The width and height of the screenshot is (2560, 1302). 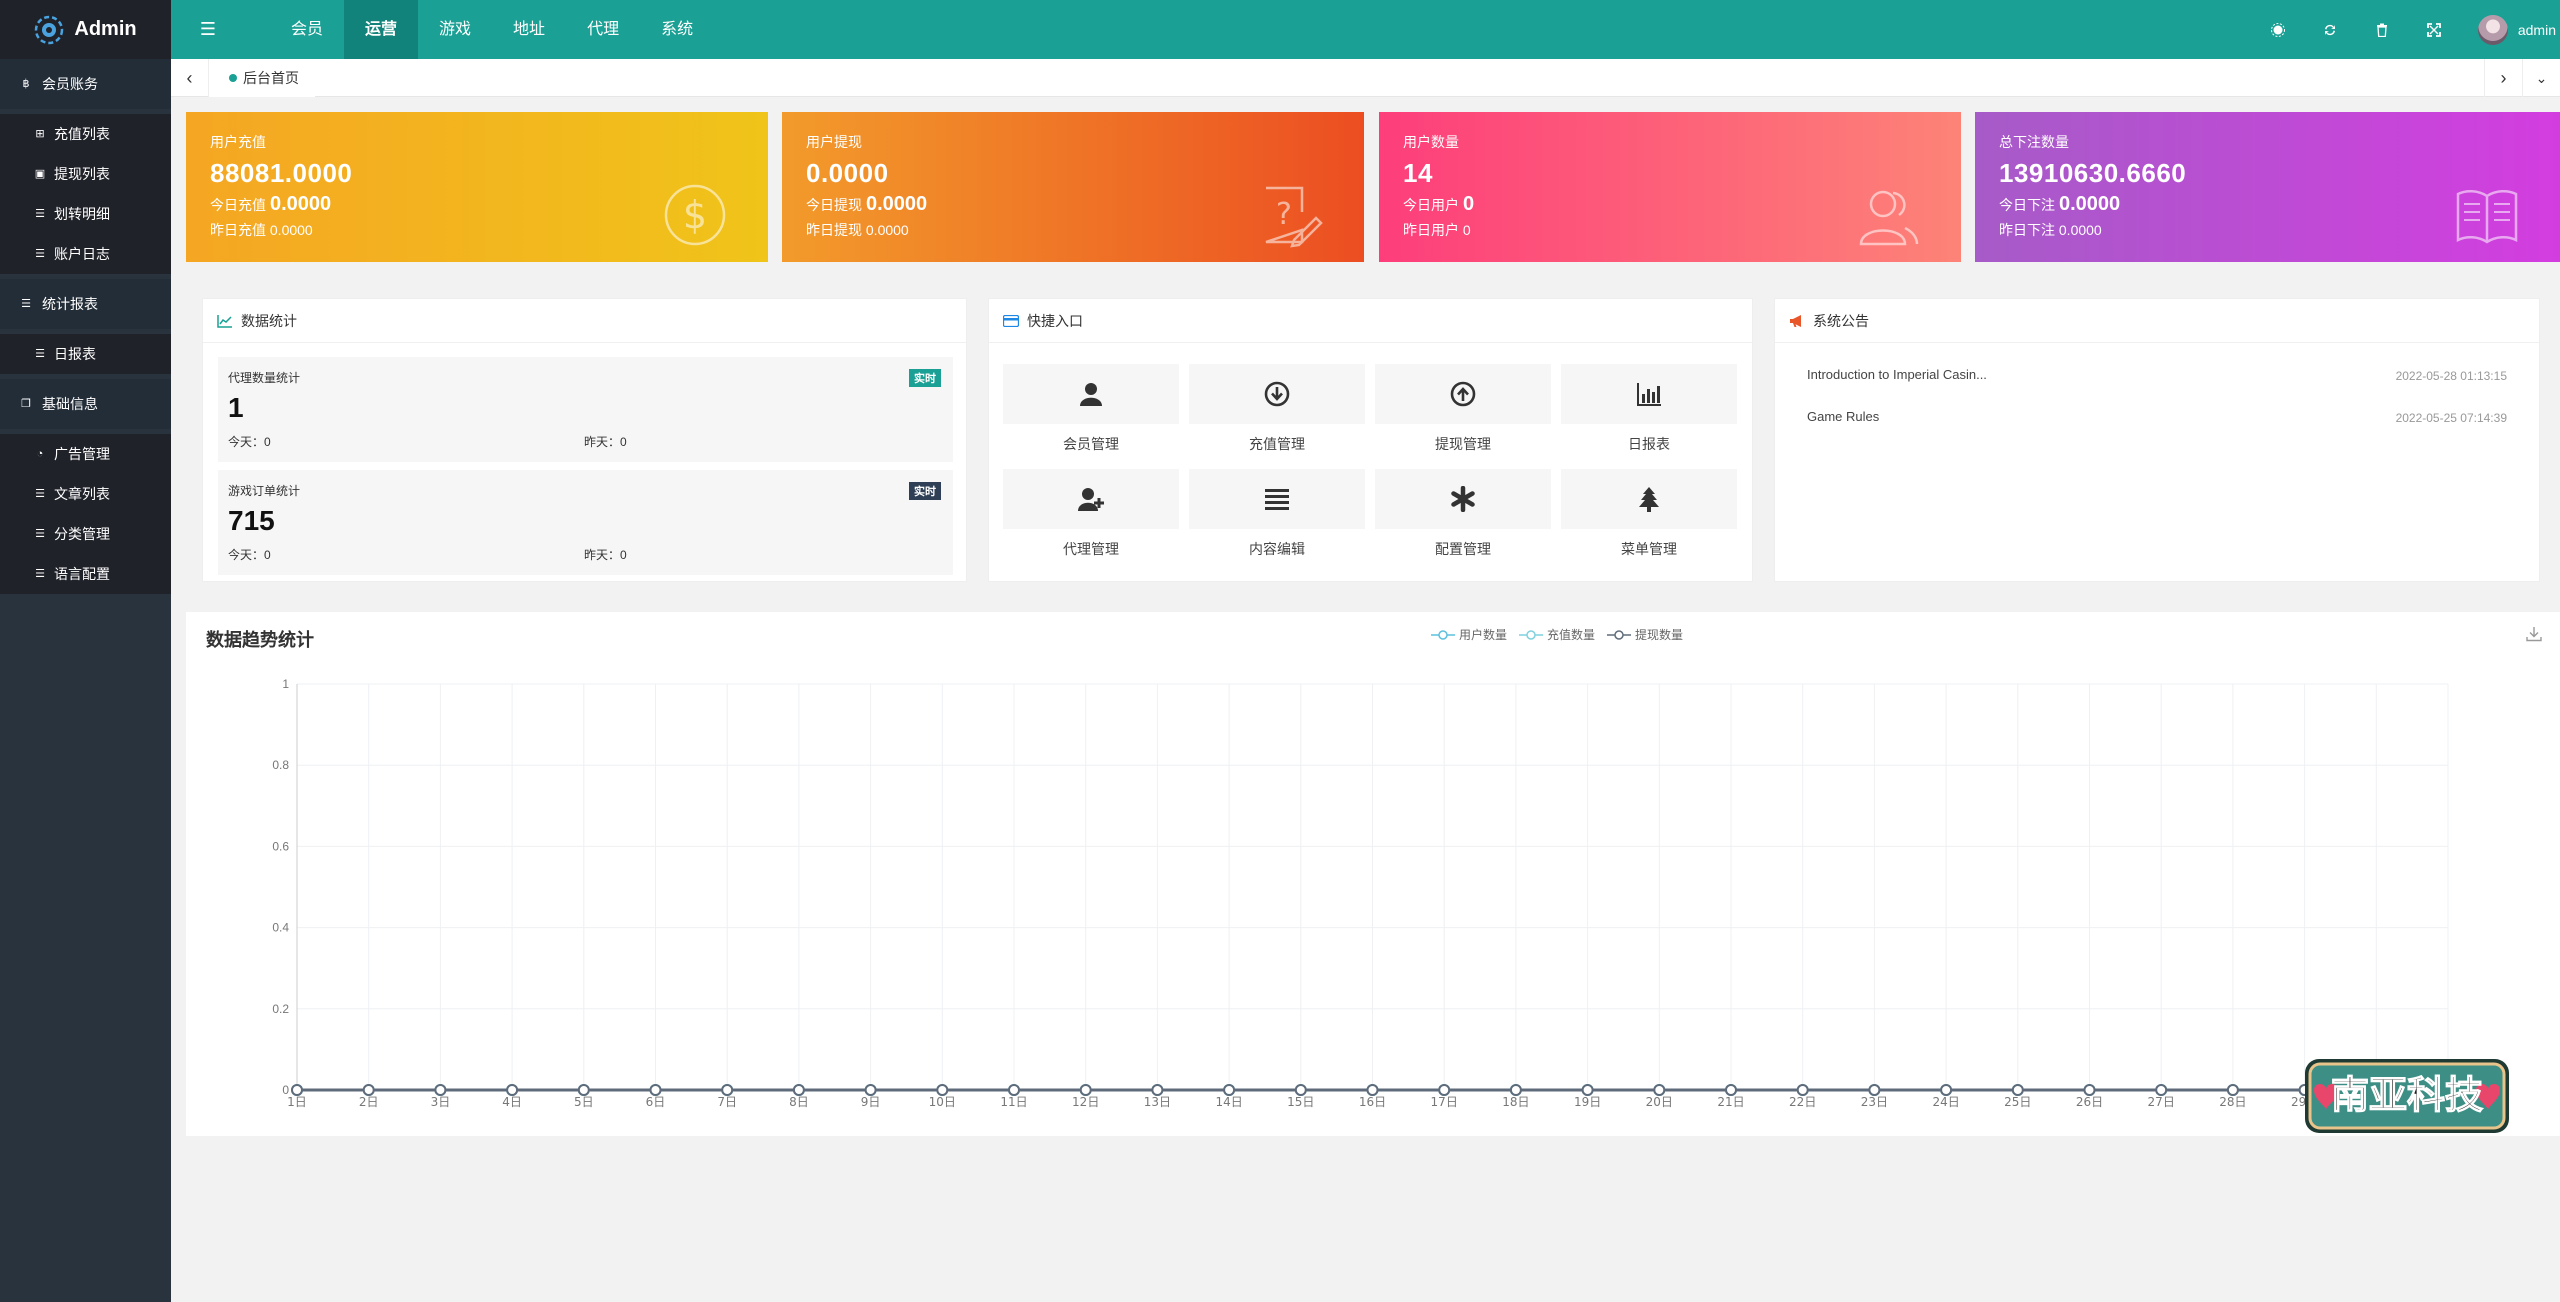 I want to click on sidebar-item-3-1: ◔ 广告管理, so click(x=85, y=454).